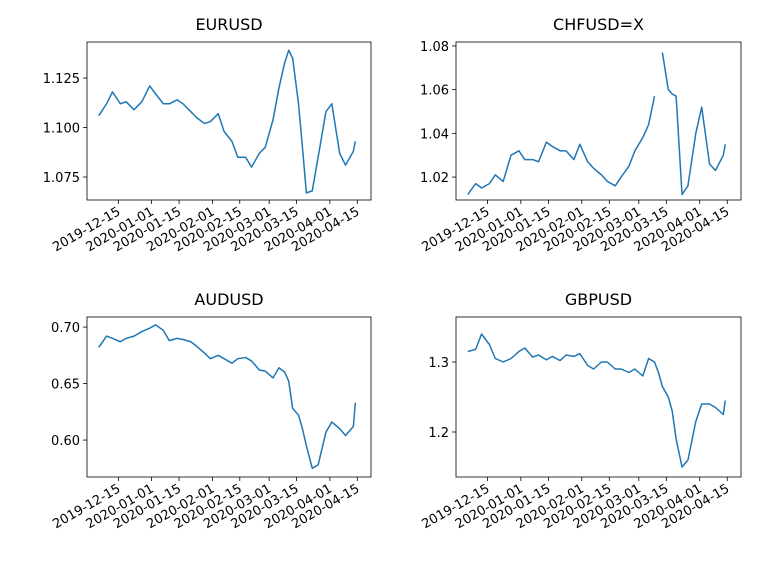  What do you see at coordinates (65, 328) in the screenshot?
I see `y-tick-label: 0.70` at bounding box center [65, 328].